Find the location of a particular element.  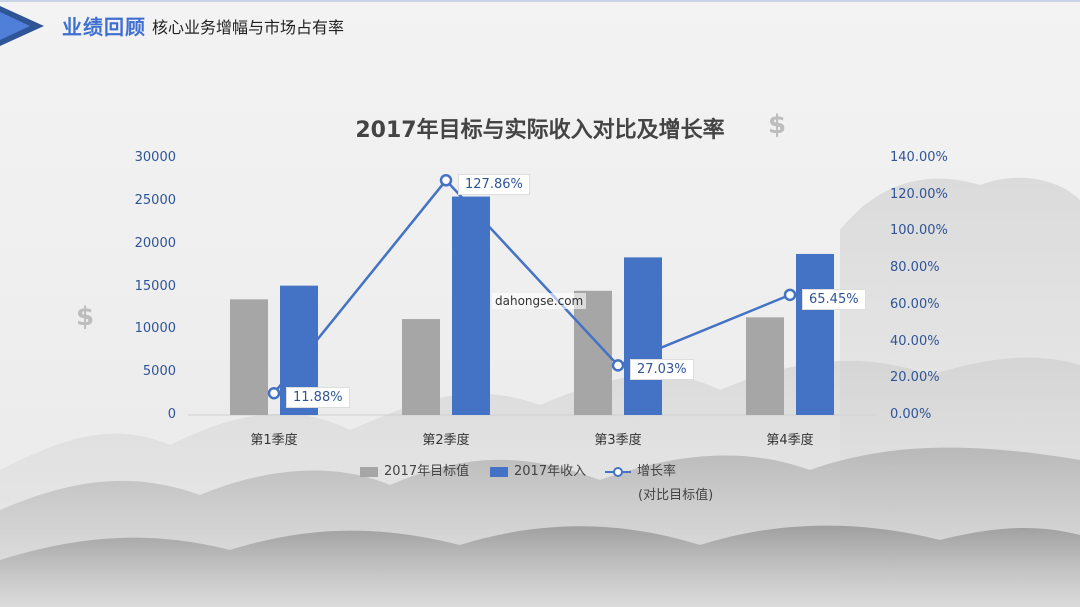

watermark-text: dahongse.com is located at coordinates (539, 301).